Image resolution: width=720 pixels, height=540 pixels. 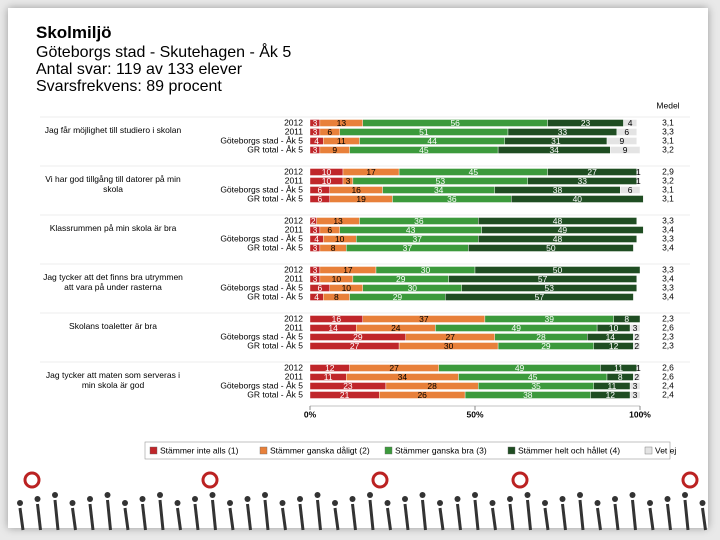 I want to click on row-label: Göteborgs stad - Åk 5, so click(x=261, y=189).